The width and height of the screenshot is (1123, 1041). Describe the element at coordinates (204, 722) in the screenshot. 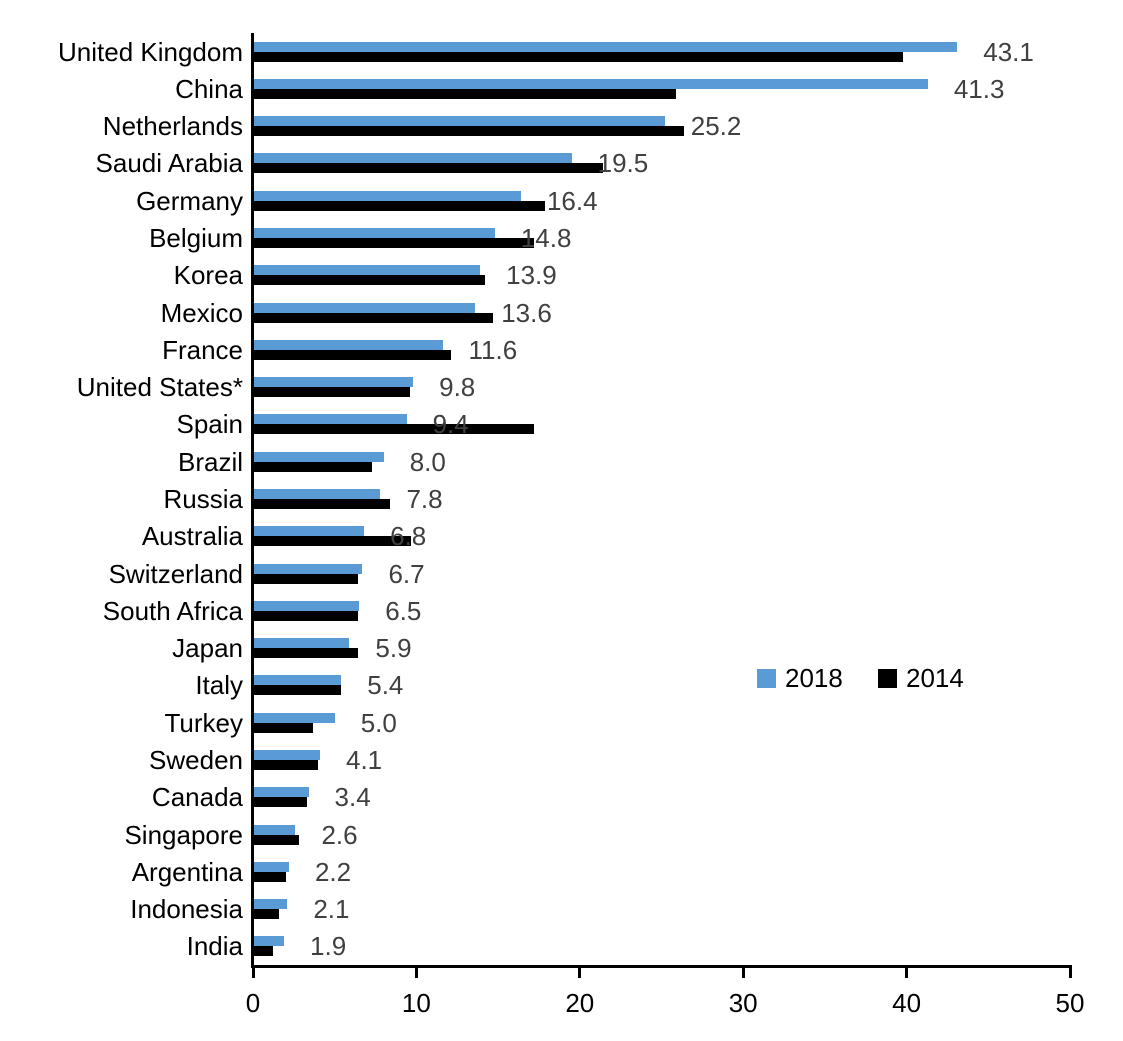

I see `category-label-turkey: Turkey` at that location.